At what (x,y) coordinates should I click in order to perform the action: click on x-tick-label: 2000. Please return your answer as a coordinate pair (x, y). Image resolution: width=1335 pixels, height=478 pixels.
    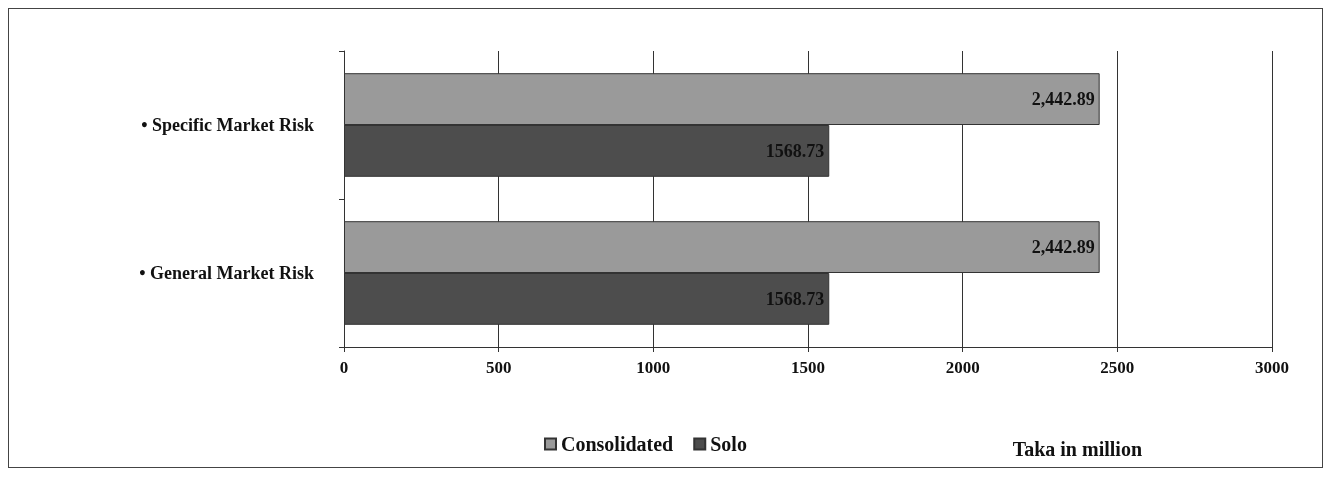
    Looking at the image, I should click on (962, 367).